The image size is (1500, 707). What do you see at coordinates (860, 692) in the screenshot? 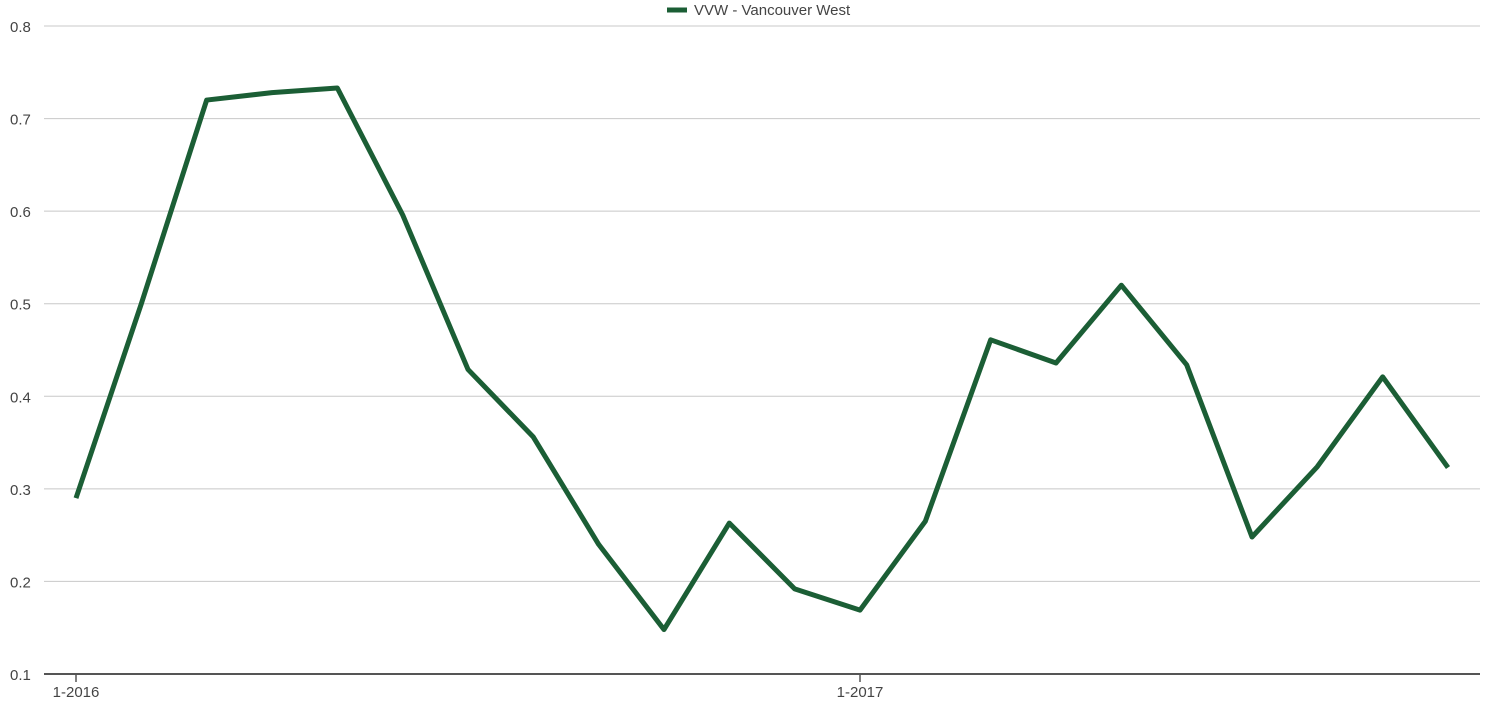
I see `x-tick-label: 1-2017` at bounding box center [860, 692].